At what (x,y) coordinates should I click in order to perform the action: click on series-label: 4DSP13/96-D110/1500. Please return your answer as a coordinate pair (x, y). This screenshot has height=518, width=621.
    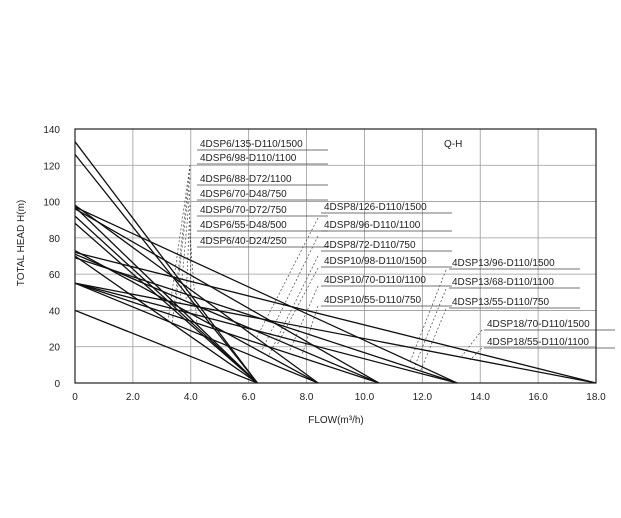
    Looking at the image, I should click on (503, 263).